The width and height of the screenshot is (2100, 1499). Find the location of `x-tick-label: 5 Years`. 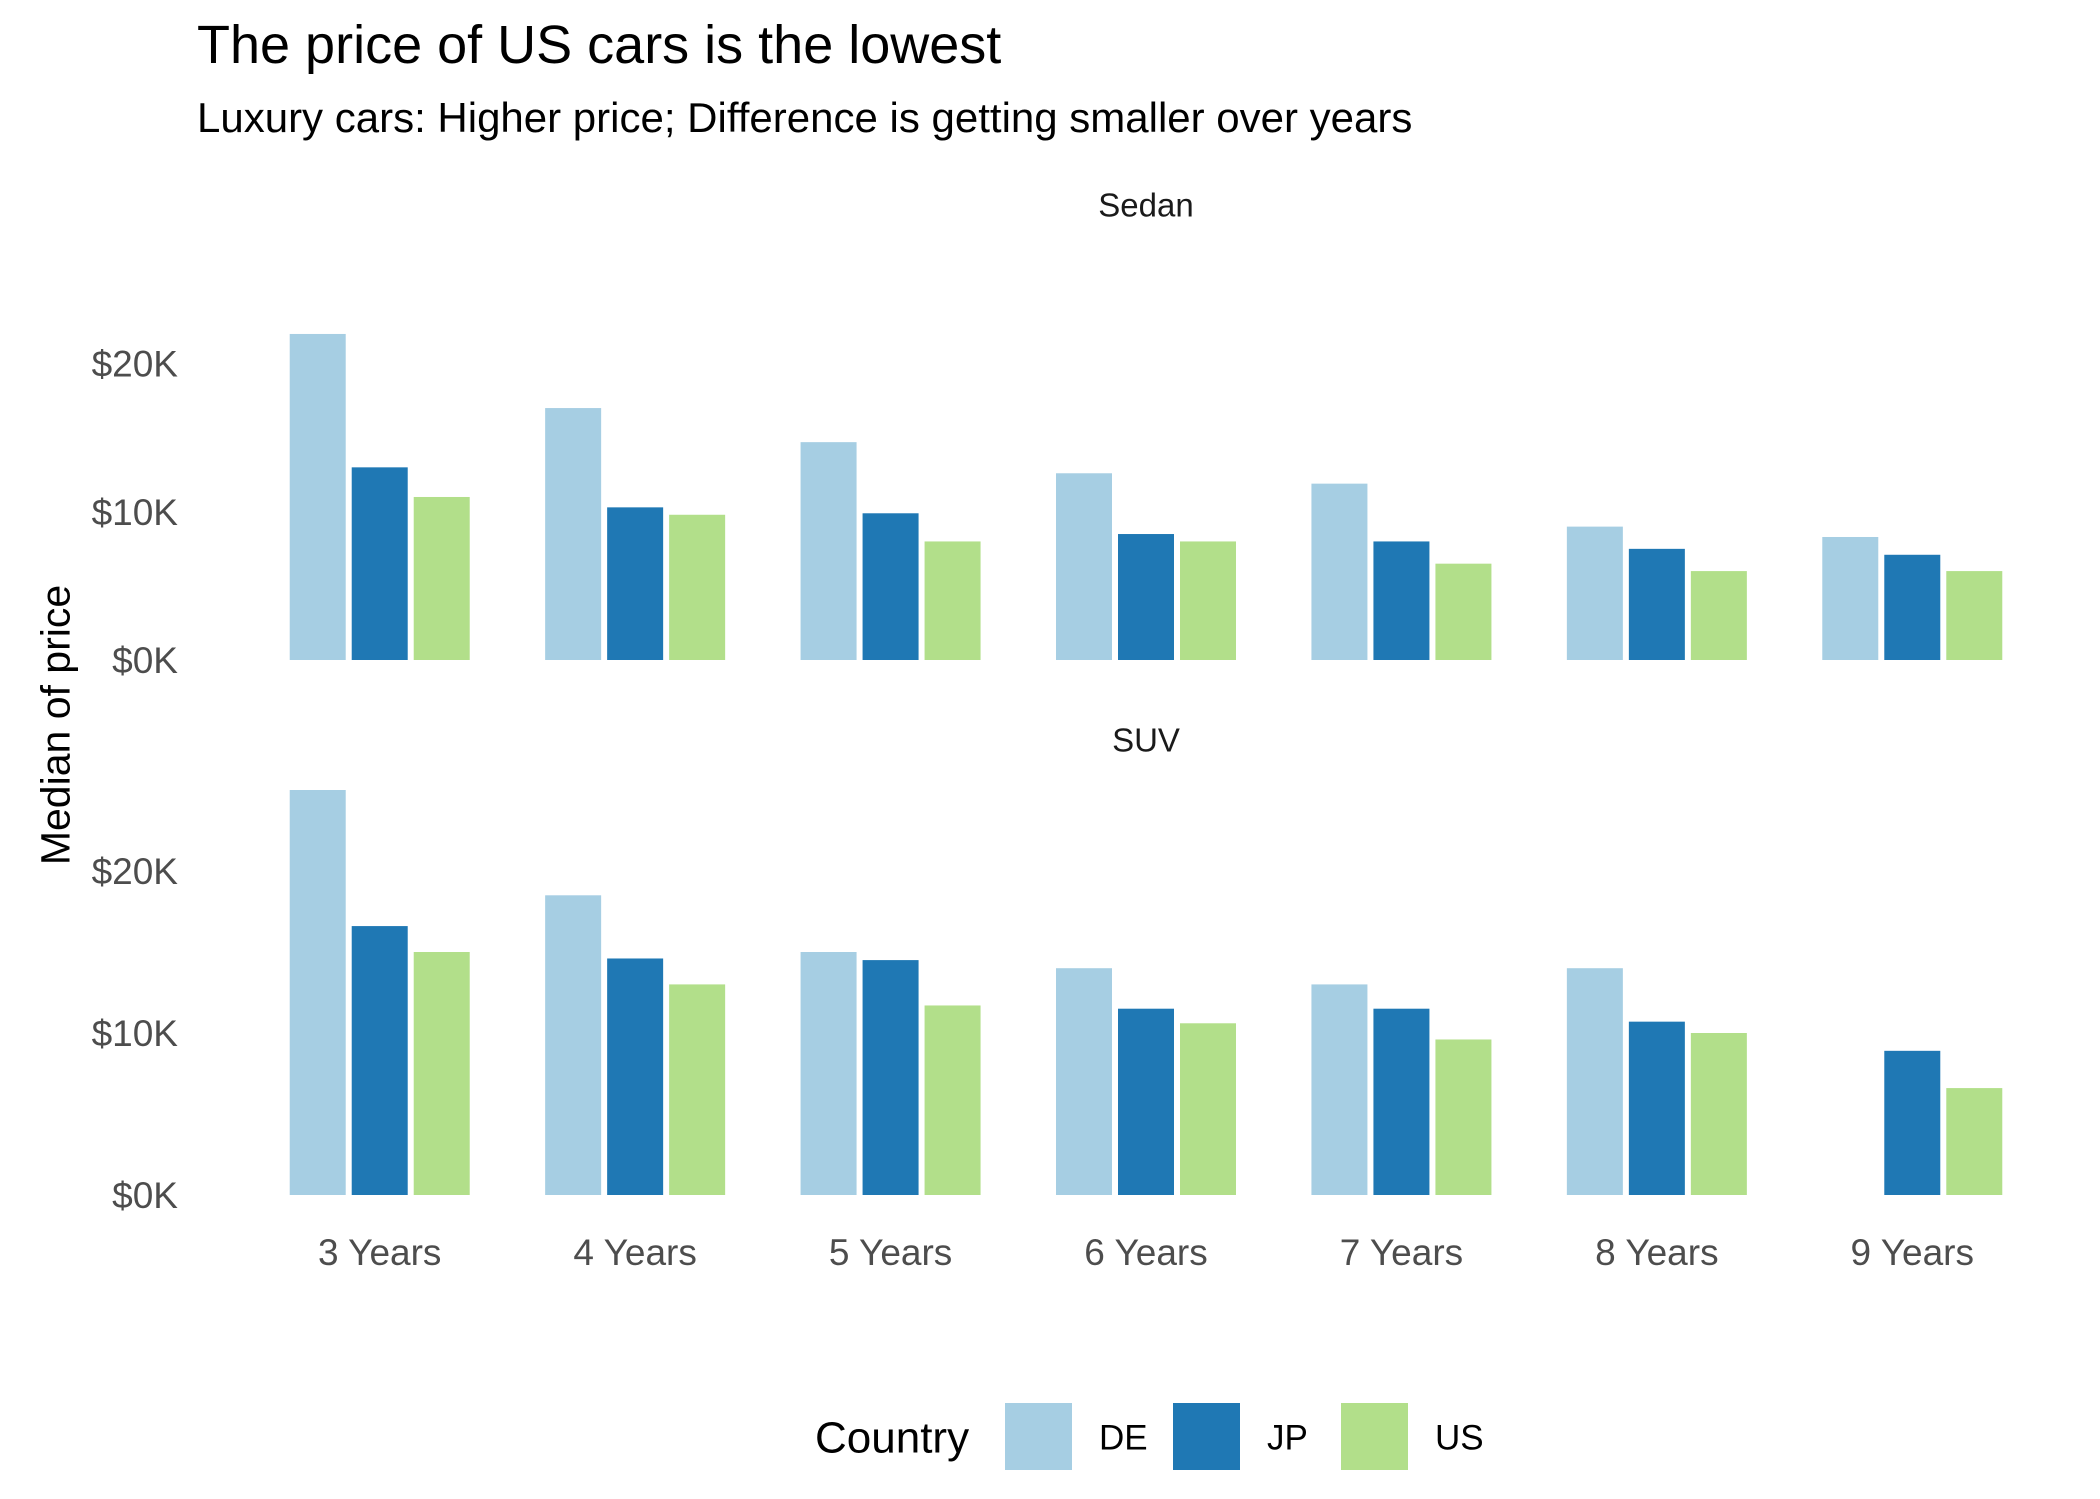

x-tick-label: 5 Years is located at coordinates (890, 1252).